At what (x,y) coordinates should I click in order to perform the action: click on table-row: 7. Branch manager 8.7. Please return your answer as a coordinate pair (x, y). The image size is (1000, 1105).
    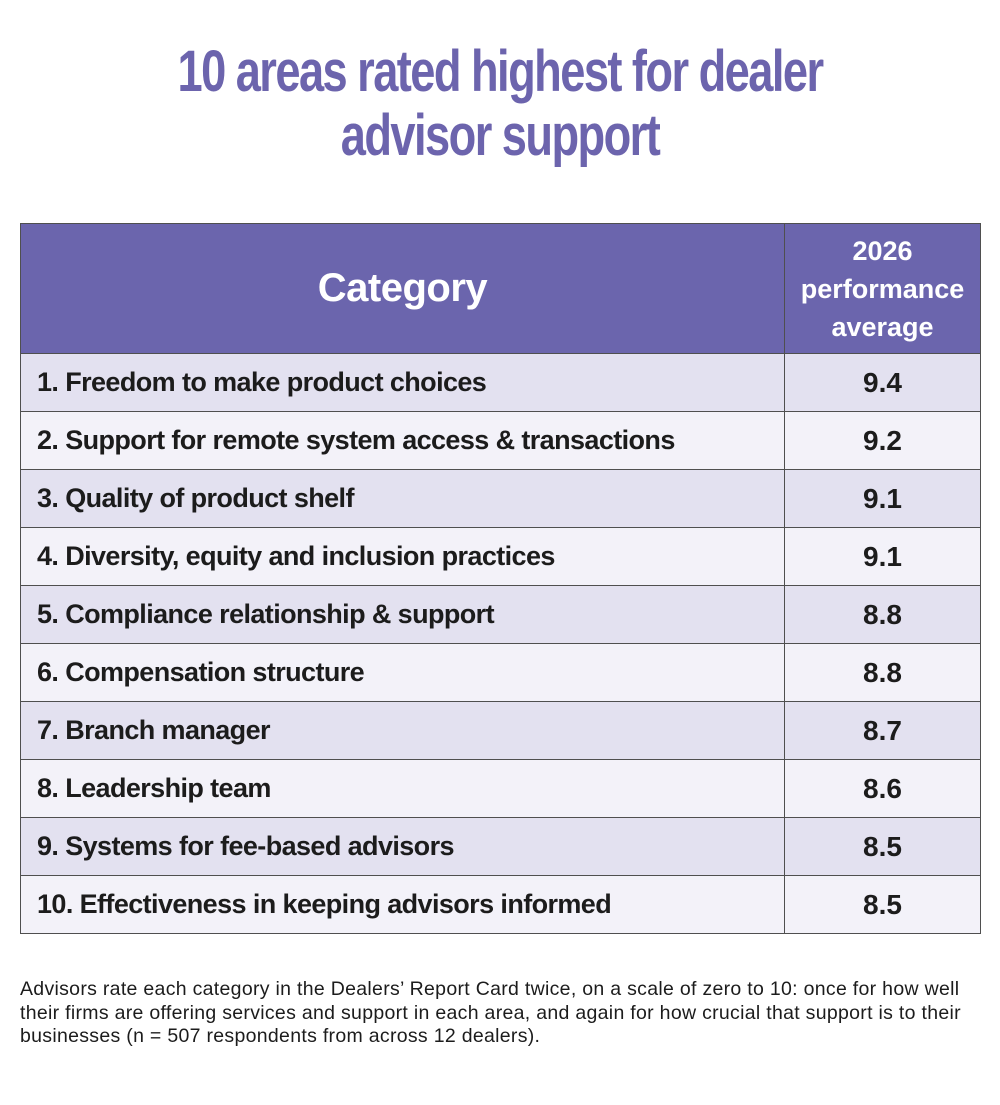
    Looking at the image, I should click on (500, 730).